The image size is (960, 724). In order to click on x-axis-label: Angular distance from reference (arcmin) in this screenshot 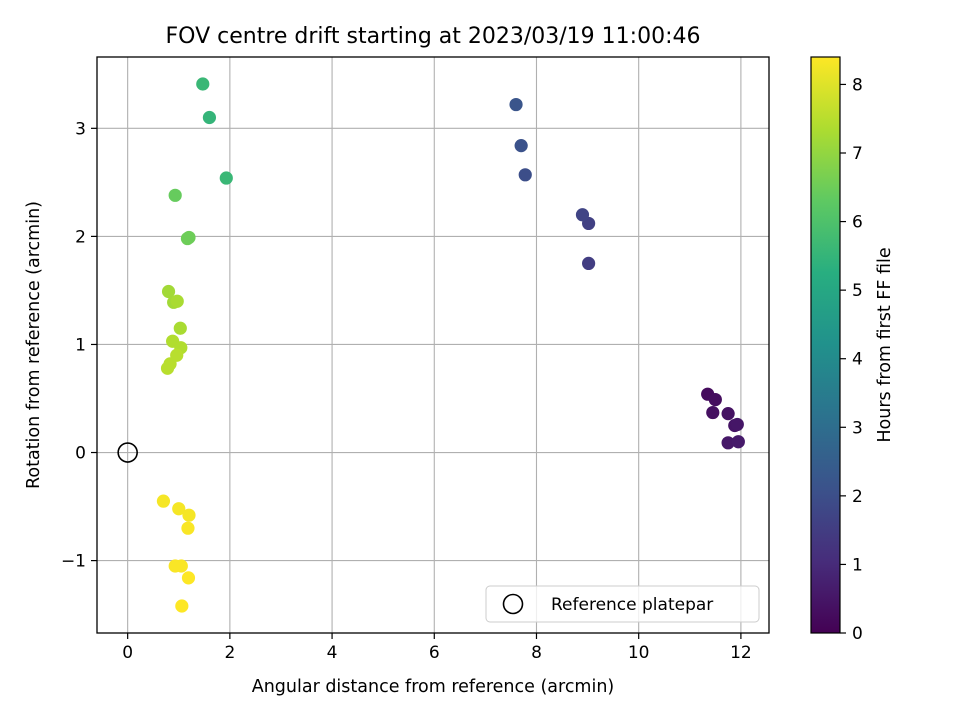, I will do `click(433, 687)`.